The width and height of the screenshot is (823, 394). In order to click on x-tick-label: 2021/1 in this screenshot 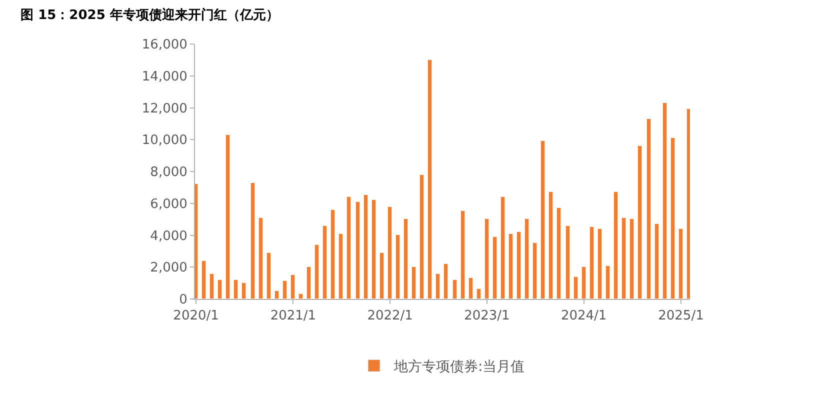, I will do `click(293, 316)`.